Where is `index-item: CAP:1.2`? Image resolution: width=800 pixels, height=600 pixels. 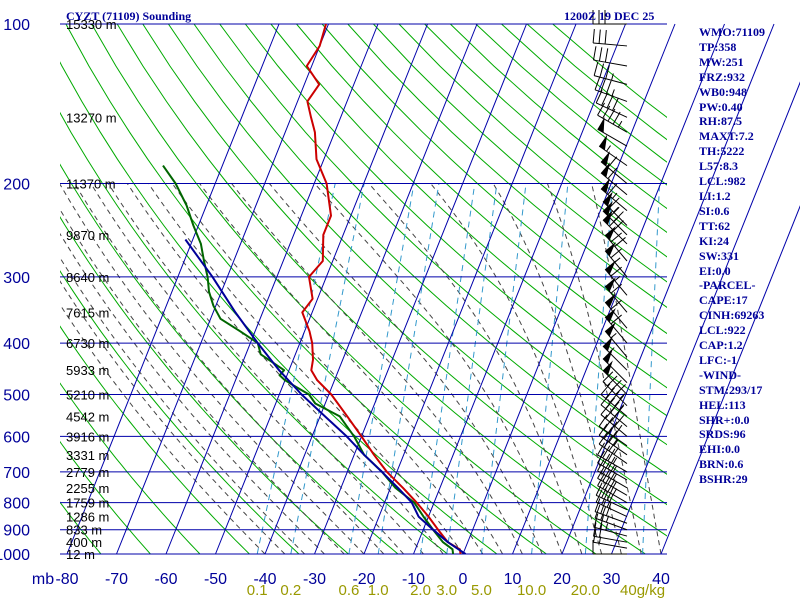
index-item: CAP:1.2 is located at coordinates (721, 345).